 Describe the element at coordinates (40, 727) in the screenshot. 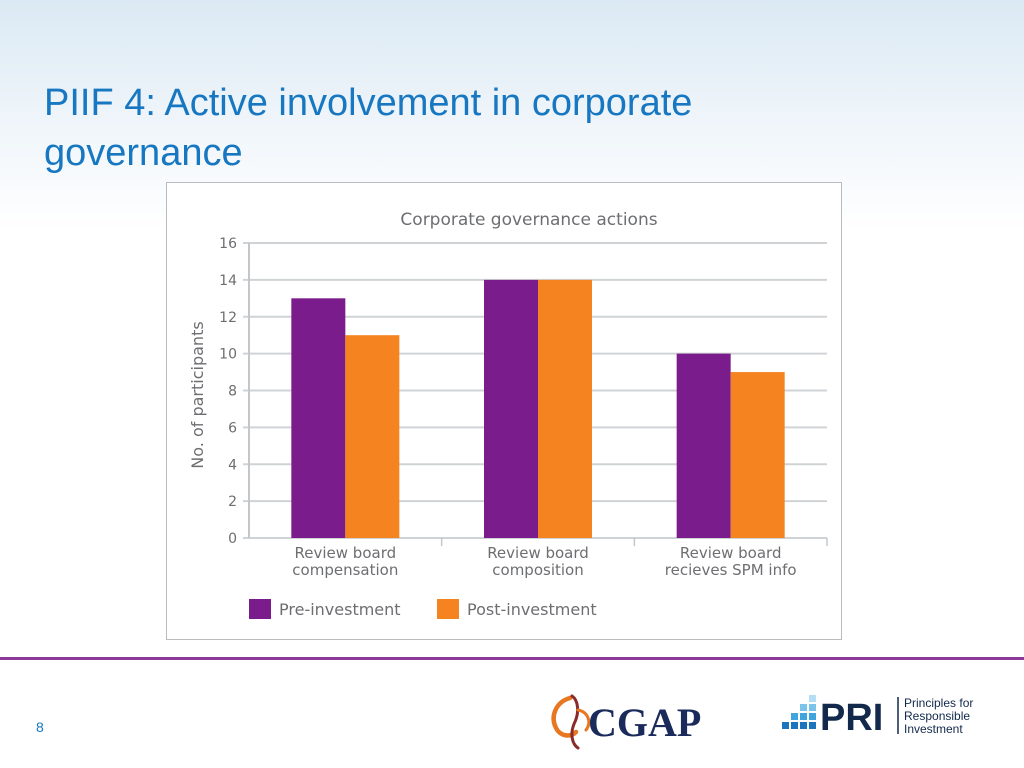

I see `page-number: 8` at that location.